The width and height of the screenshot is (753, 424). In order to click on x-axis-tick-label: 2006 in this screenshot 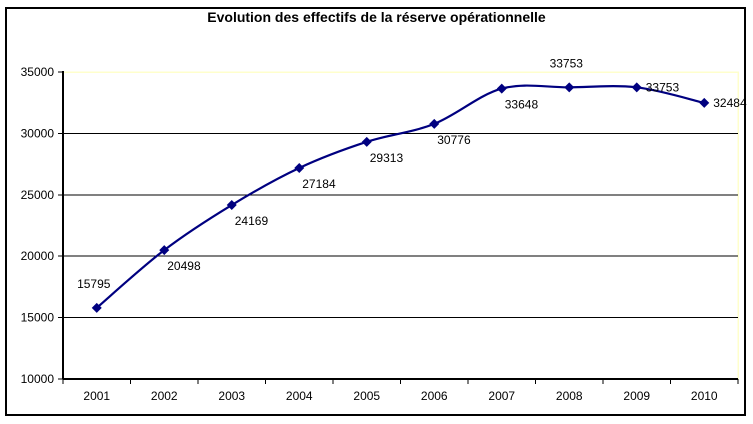, I will do `click(434, 396)`.